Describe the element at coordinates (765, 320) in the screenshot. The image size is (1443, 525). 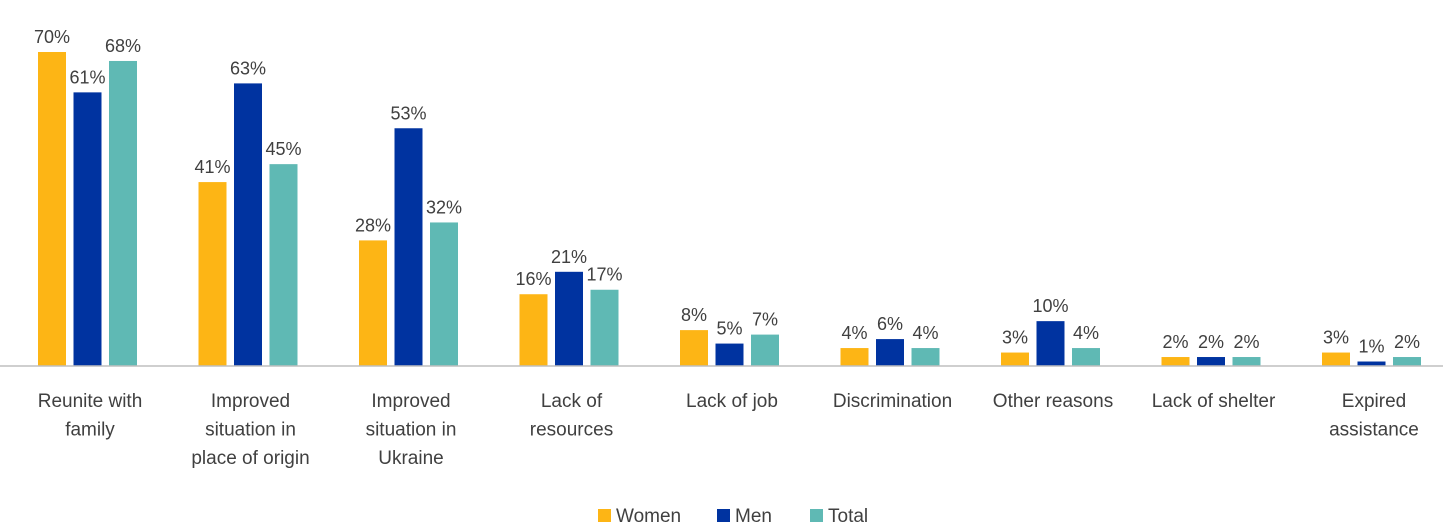
I see `value-label-total-4: 7%` at that location.